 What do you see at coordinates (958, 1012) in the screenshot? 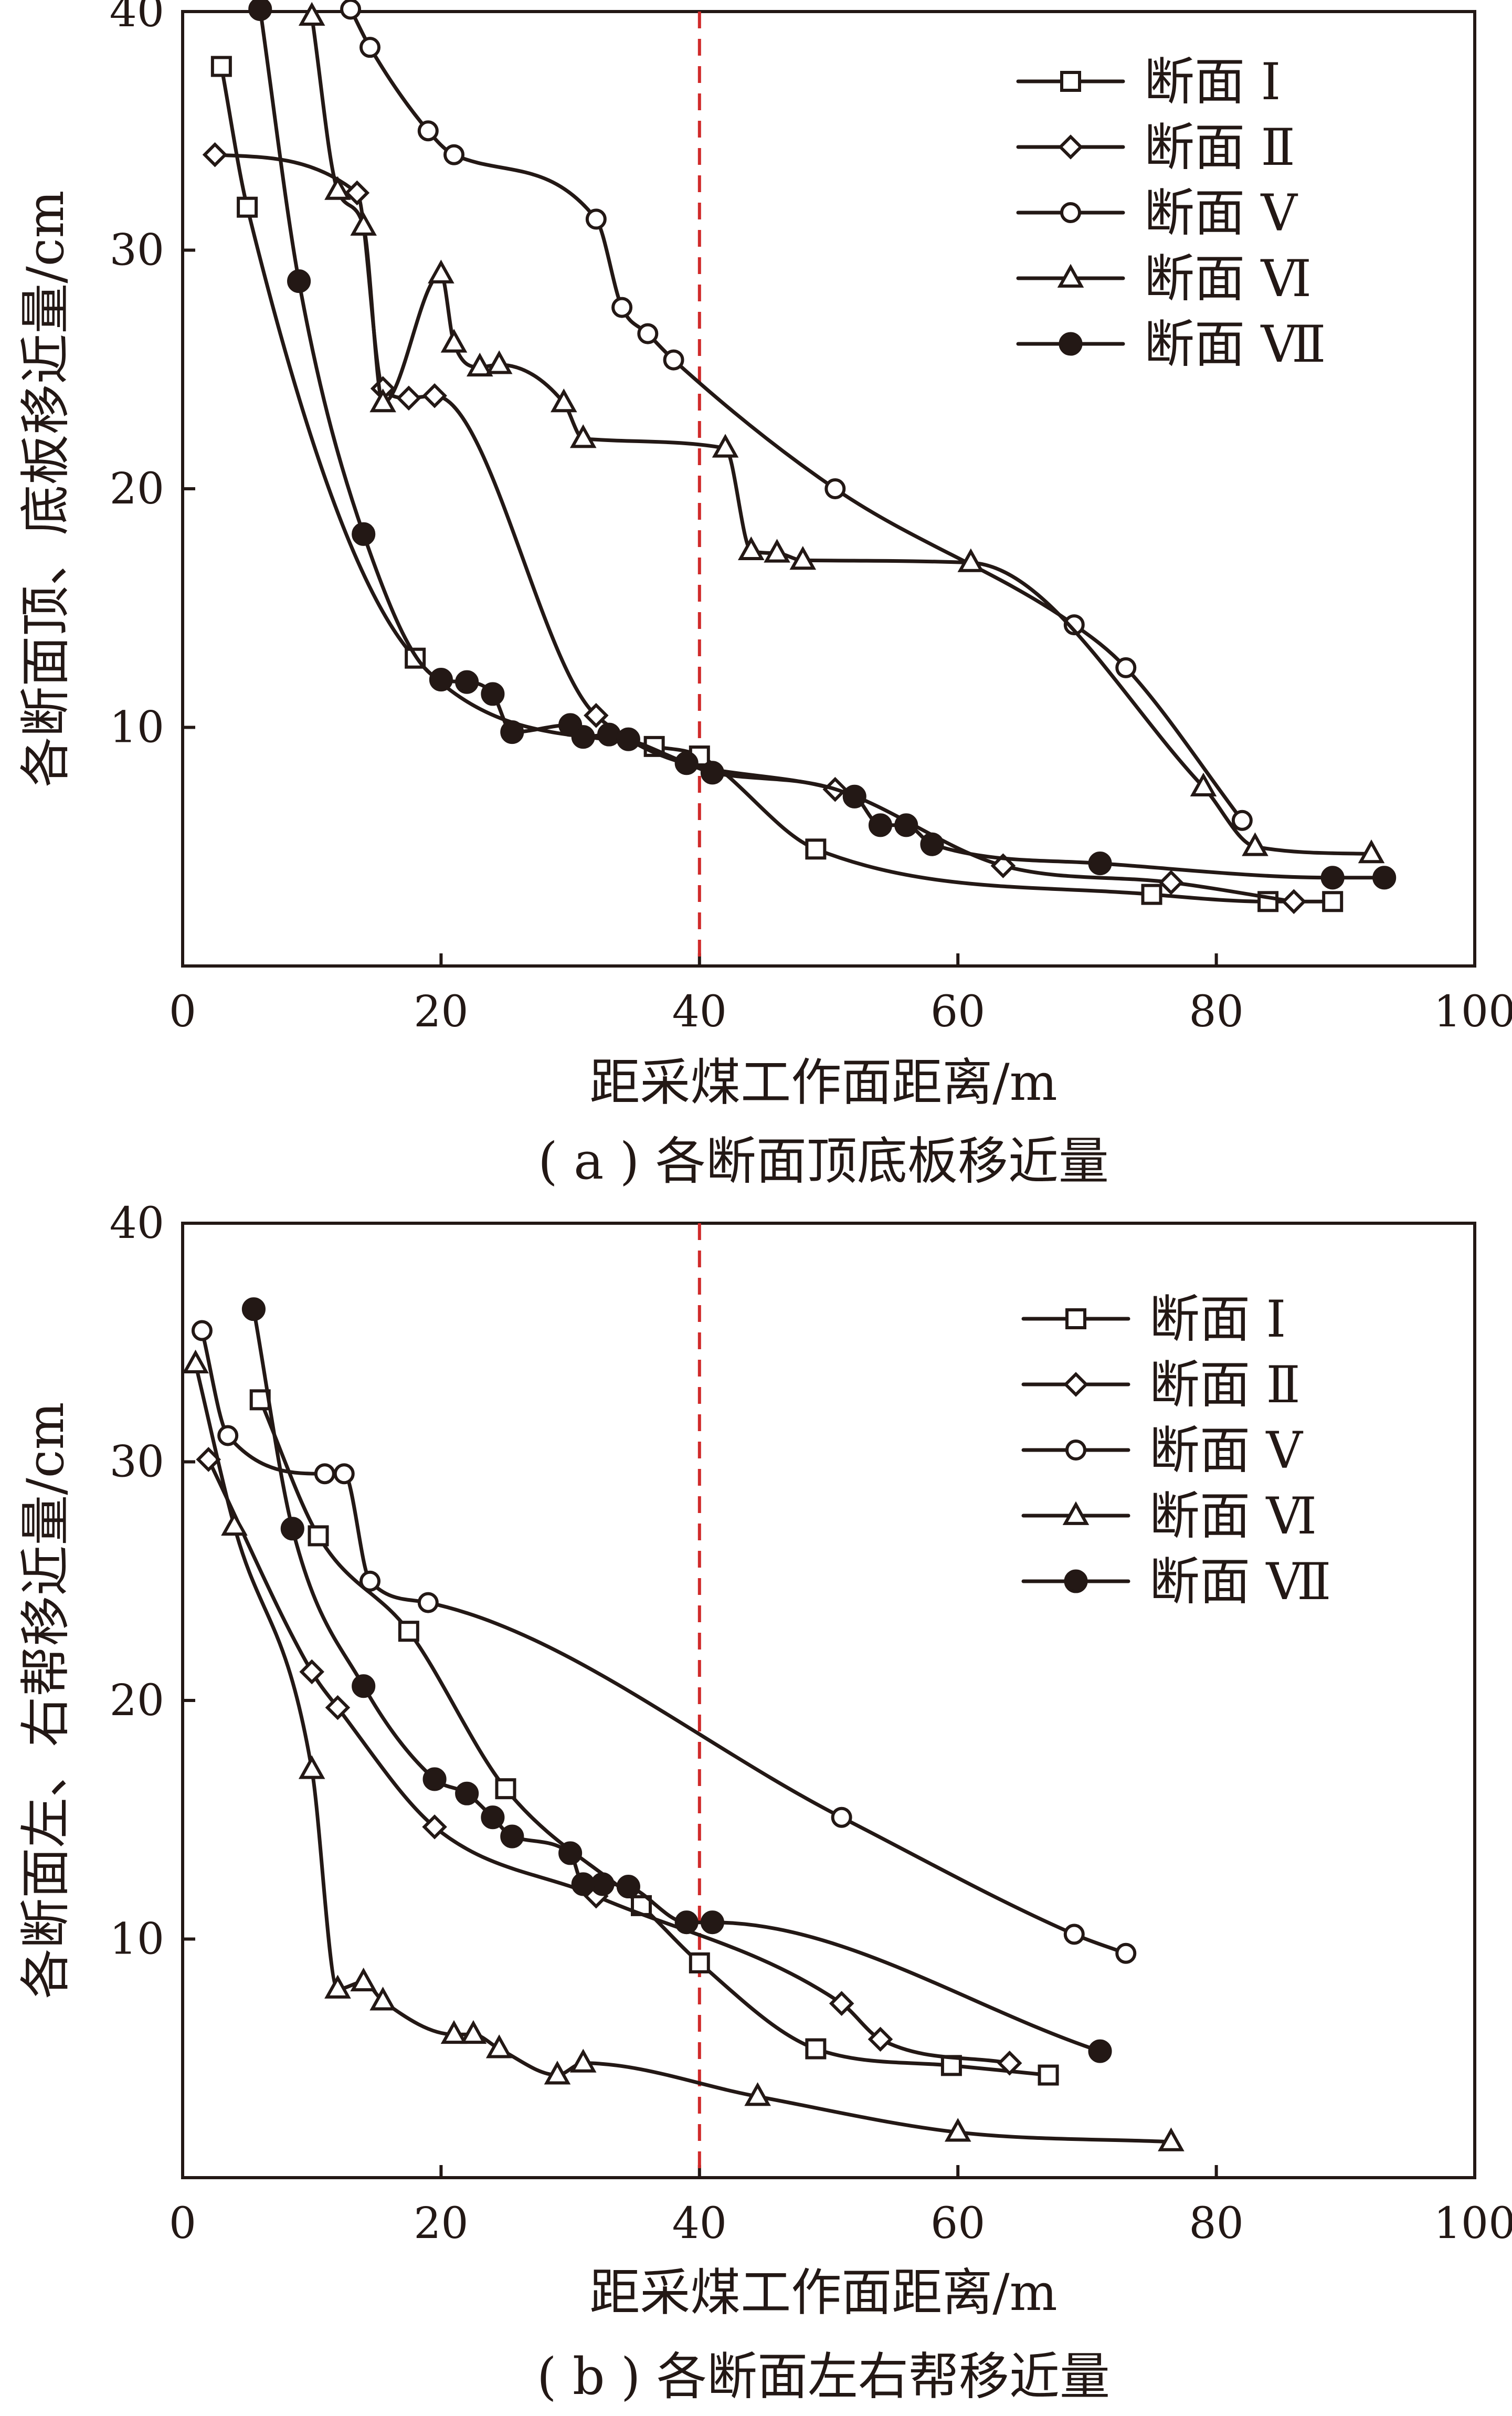
I see `x-tick-label: 60` at bounding box center [958, 1012].